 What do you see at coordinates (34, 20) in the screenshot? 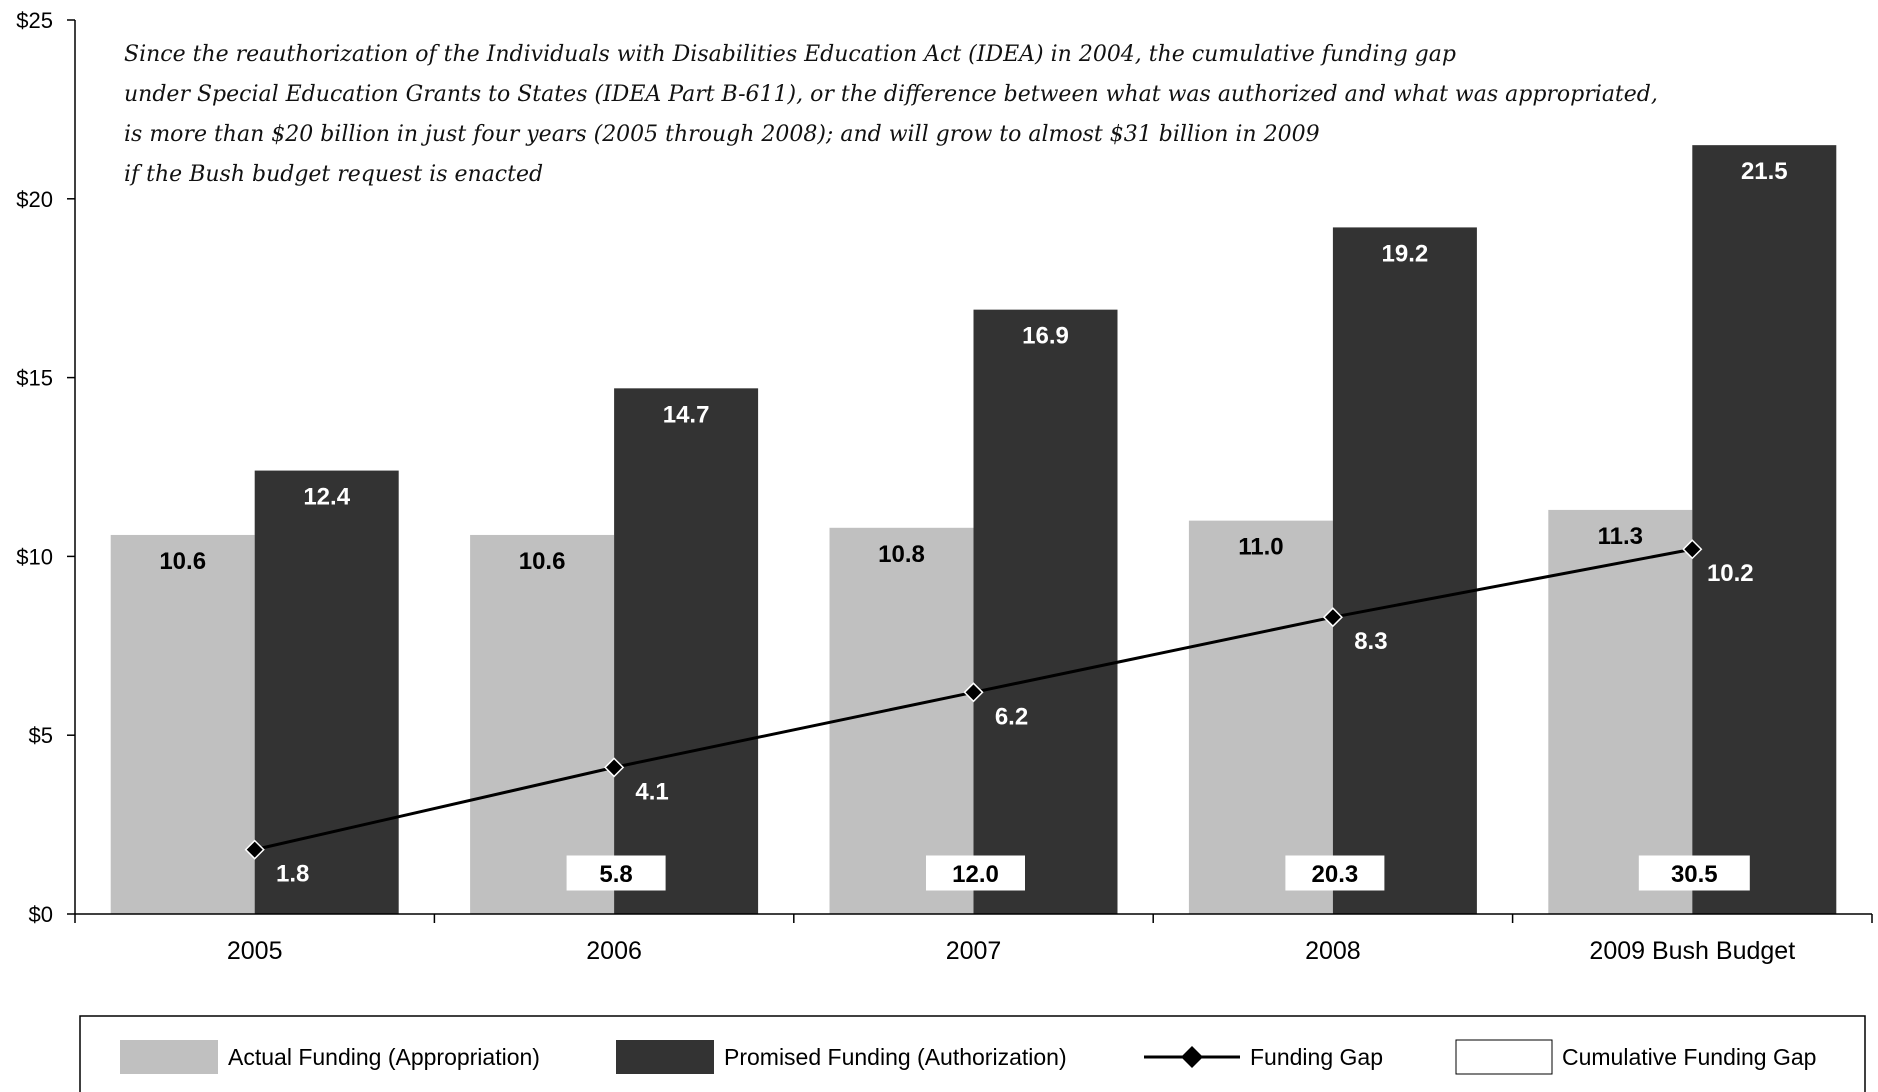
I see `y-tick-label: $25` at bounding box center [34, 20].